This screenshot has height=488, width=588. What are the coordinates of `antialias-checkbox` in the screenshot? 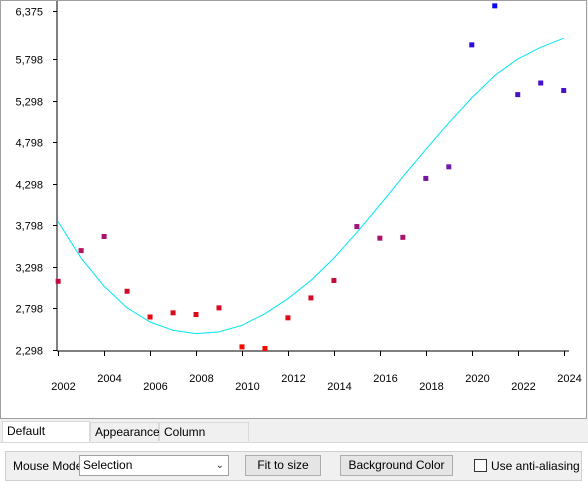 It's located at (480, 465).